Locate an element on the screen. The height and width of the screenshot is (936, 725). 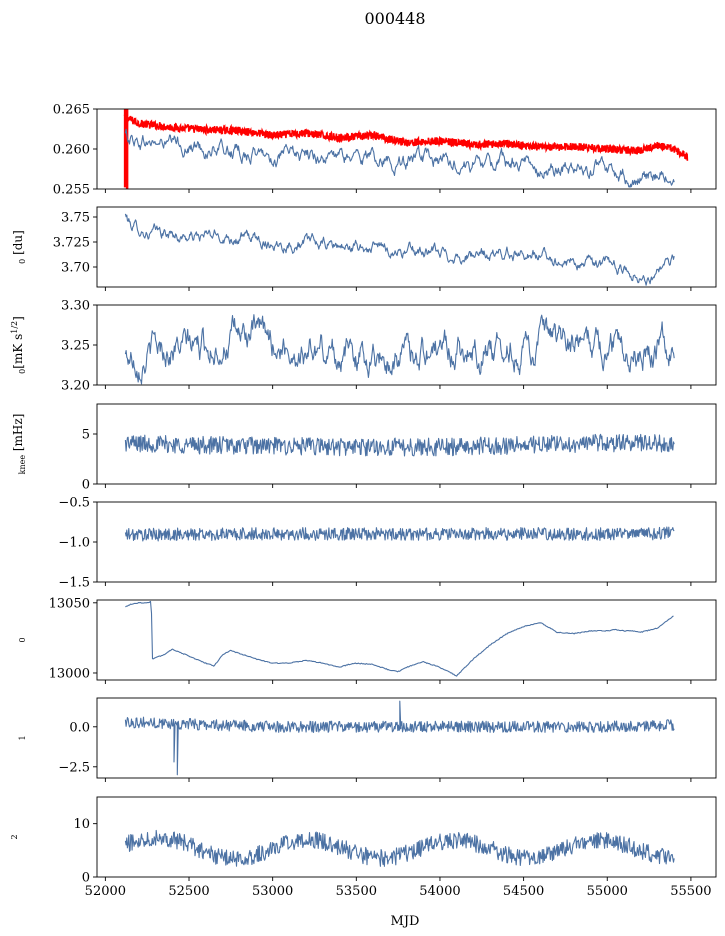
y-tick-label: −0.5 is located at coordinates (74, 503).